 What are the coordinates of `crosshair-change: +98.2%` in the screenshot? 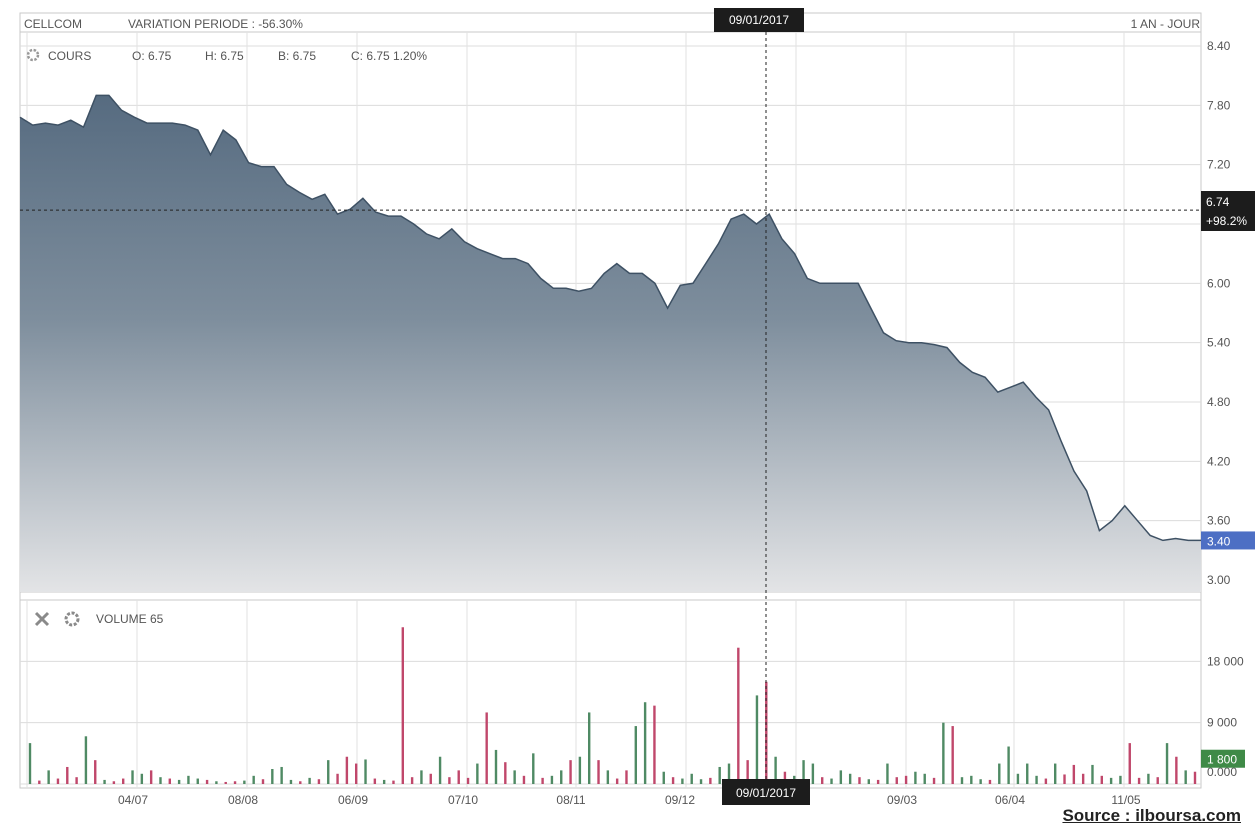 It's located at (1226, 221).